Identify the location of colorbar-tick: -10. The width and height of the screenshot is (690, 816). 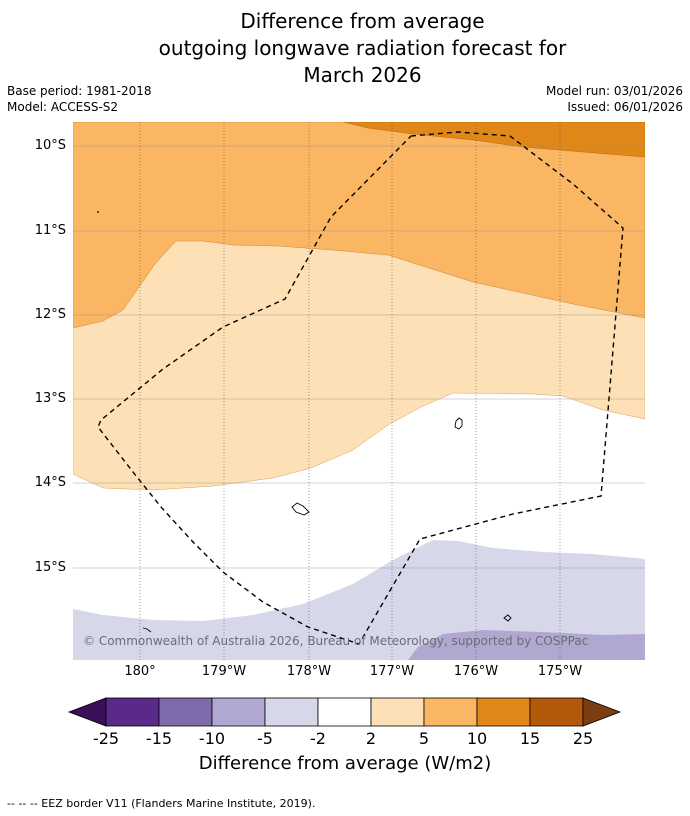
(212, 738).